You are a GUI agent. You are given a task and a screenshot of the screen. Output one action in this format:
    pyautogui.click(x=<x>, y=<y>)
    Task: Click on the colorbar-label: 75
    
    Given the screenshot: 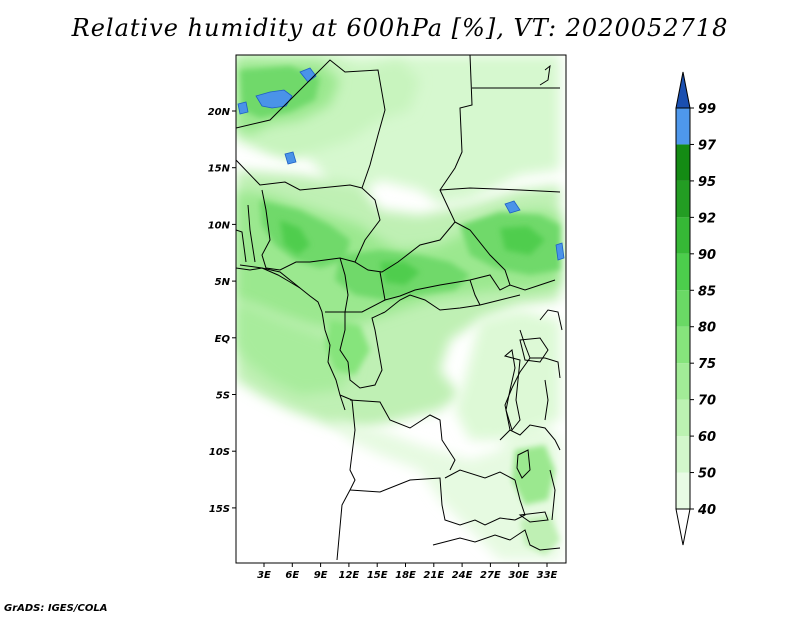 What is the action you would take?
    pyautogui.click(x=707, y=364)
    